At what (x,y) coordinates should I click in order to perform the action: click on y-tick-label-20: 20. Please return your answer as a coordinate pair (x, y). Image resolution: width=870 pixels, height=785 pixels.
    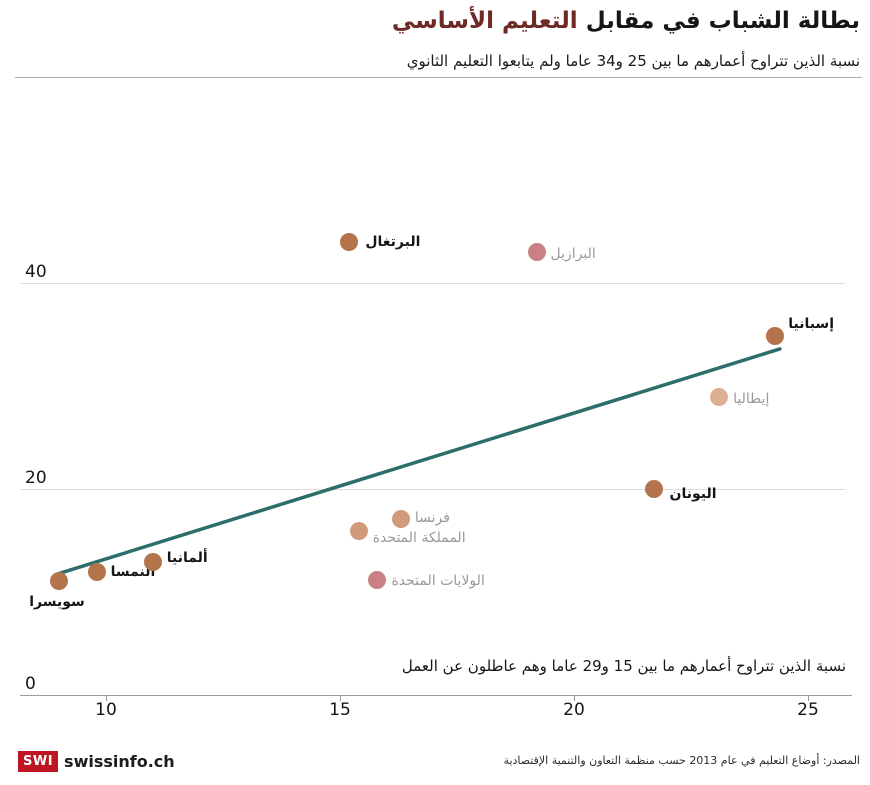
    Looking at the image, I should click on (36, 478).